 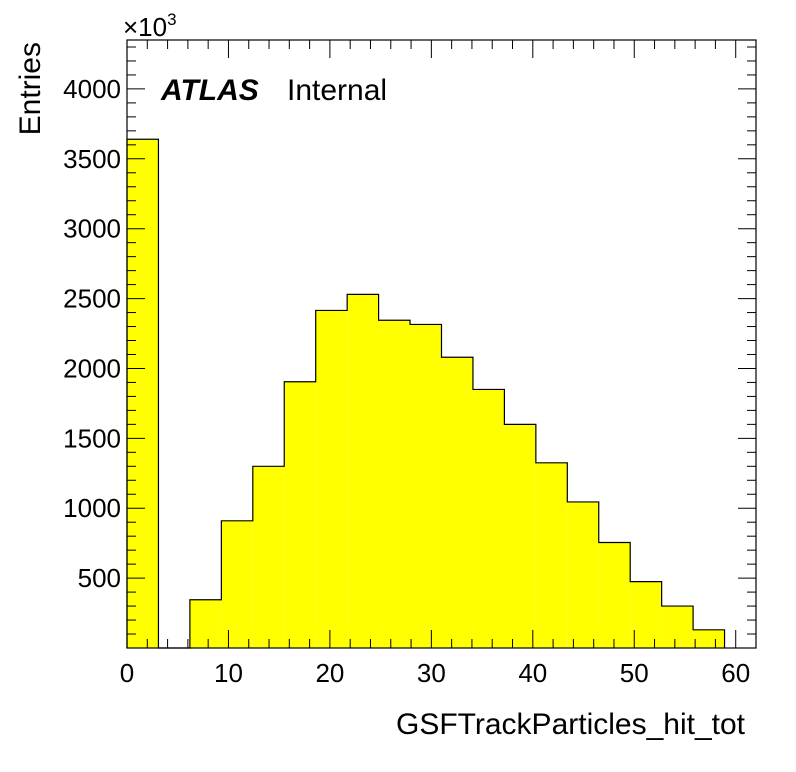 I want to click on y-tick-label: 3000, so click(x=92, y=229).